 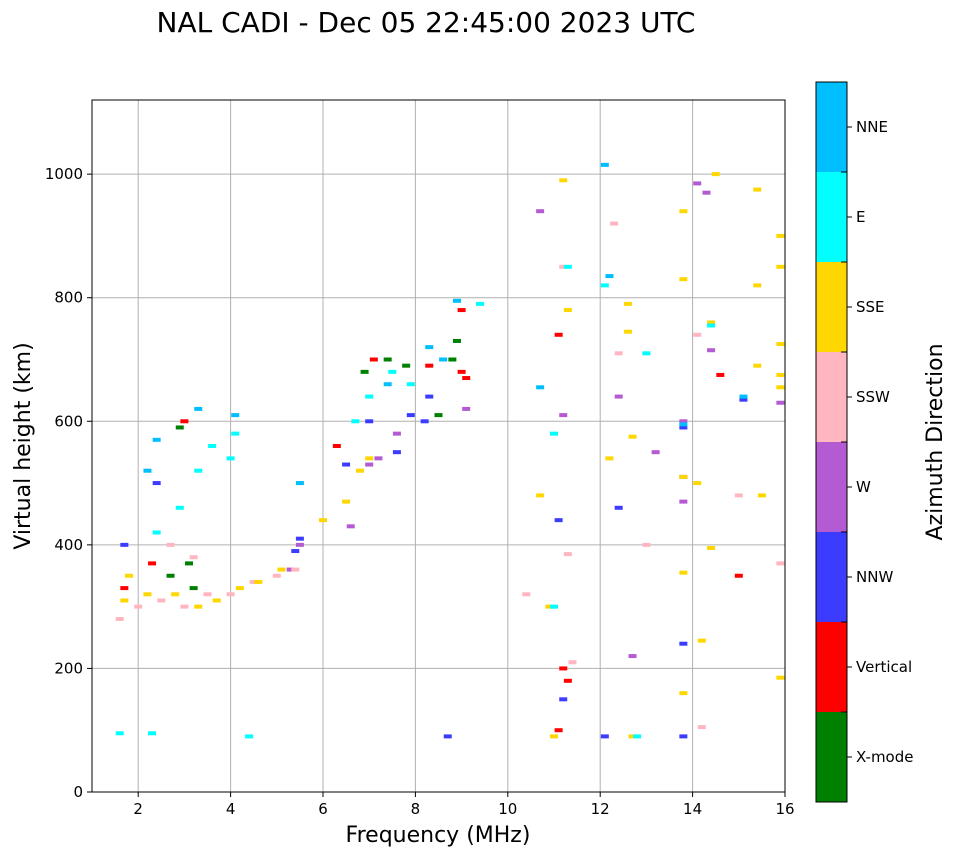 I want to click on x-tick-label: 6, so click(x=323, y=809).